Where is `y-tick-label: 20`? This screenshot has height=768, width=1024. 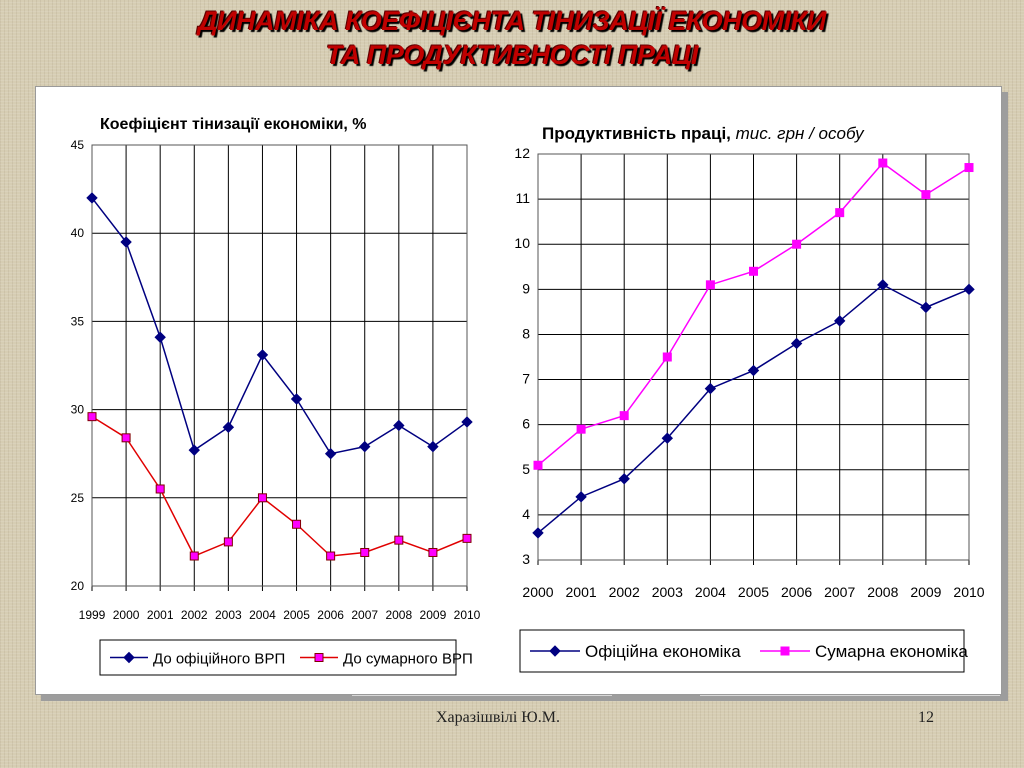 y-tick-label: 20 is located at coordinates (78, 586).